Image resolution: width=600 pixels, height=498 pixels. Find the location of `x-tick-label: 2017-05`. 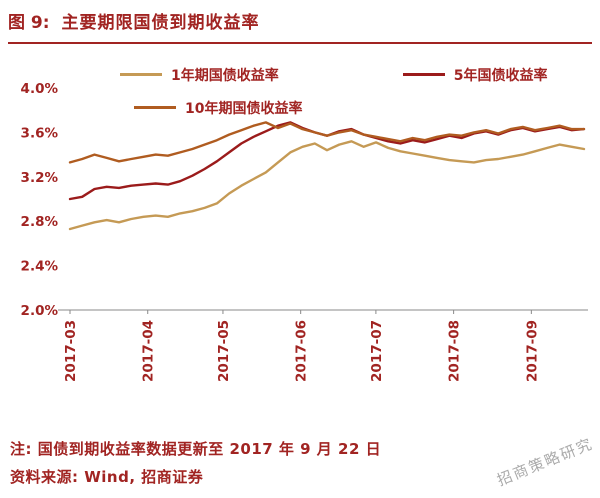

x-tick-label: 2017-05 is located at coordinates (224, 351).